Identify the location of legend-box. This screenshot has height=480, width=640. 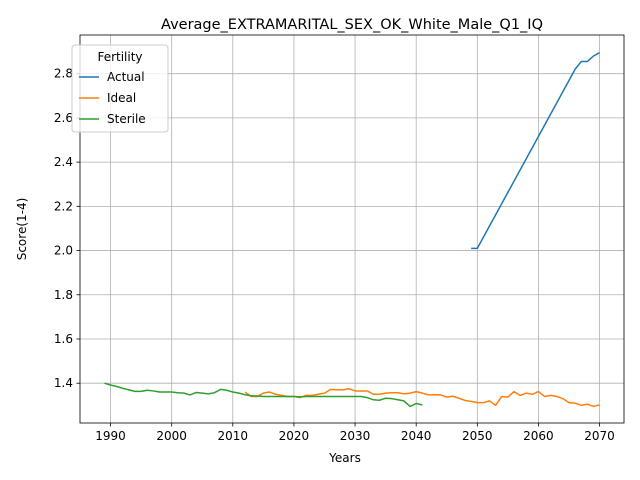
(120, 88).